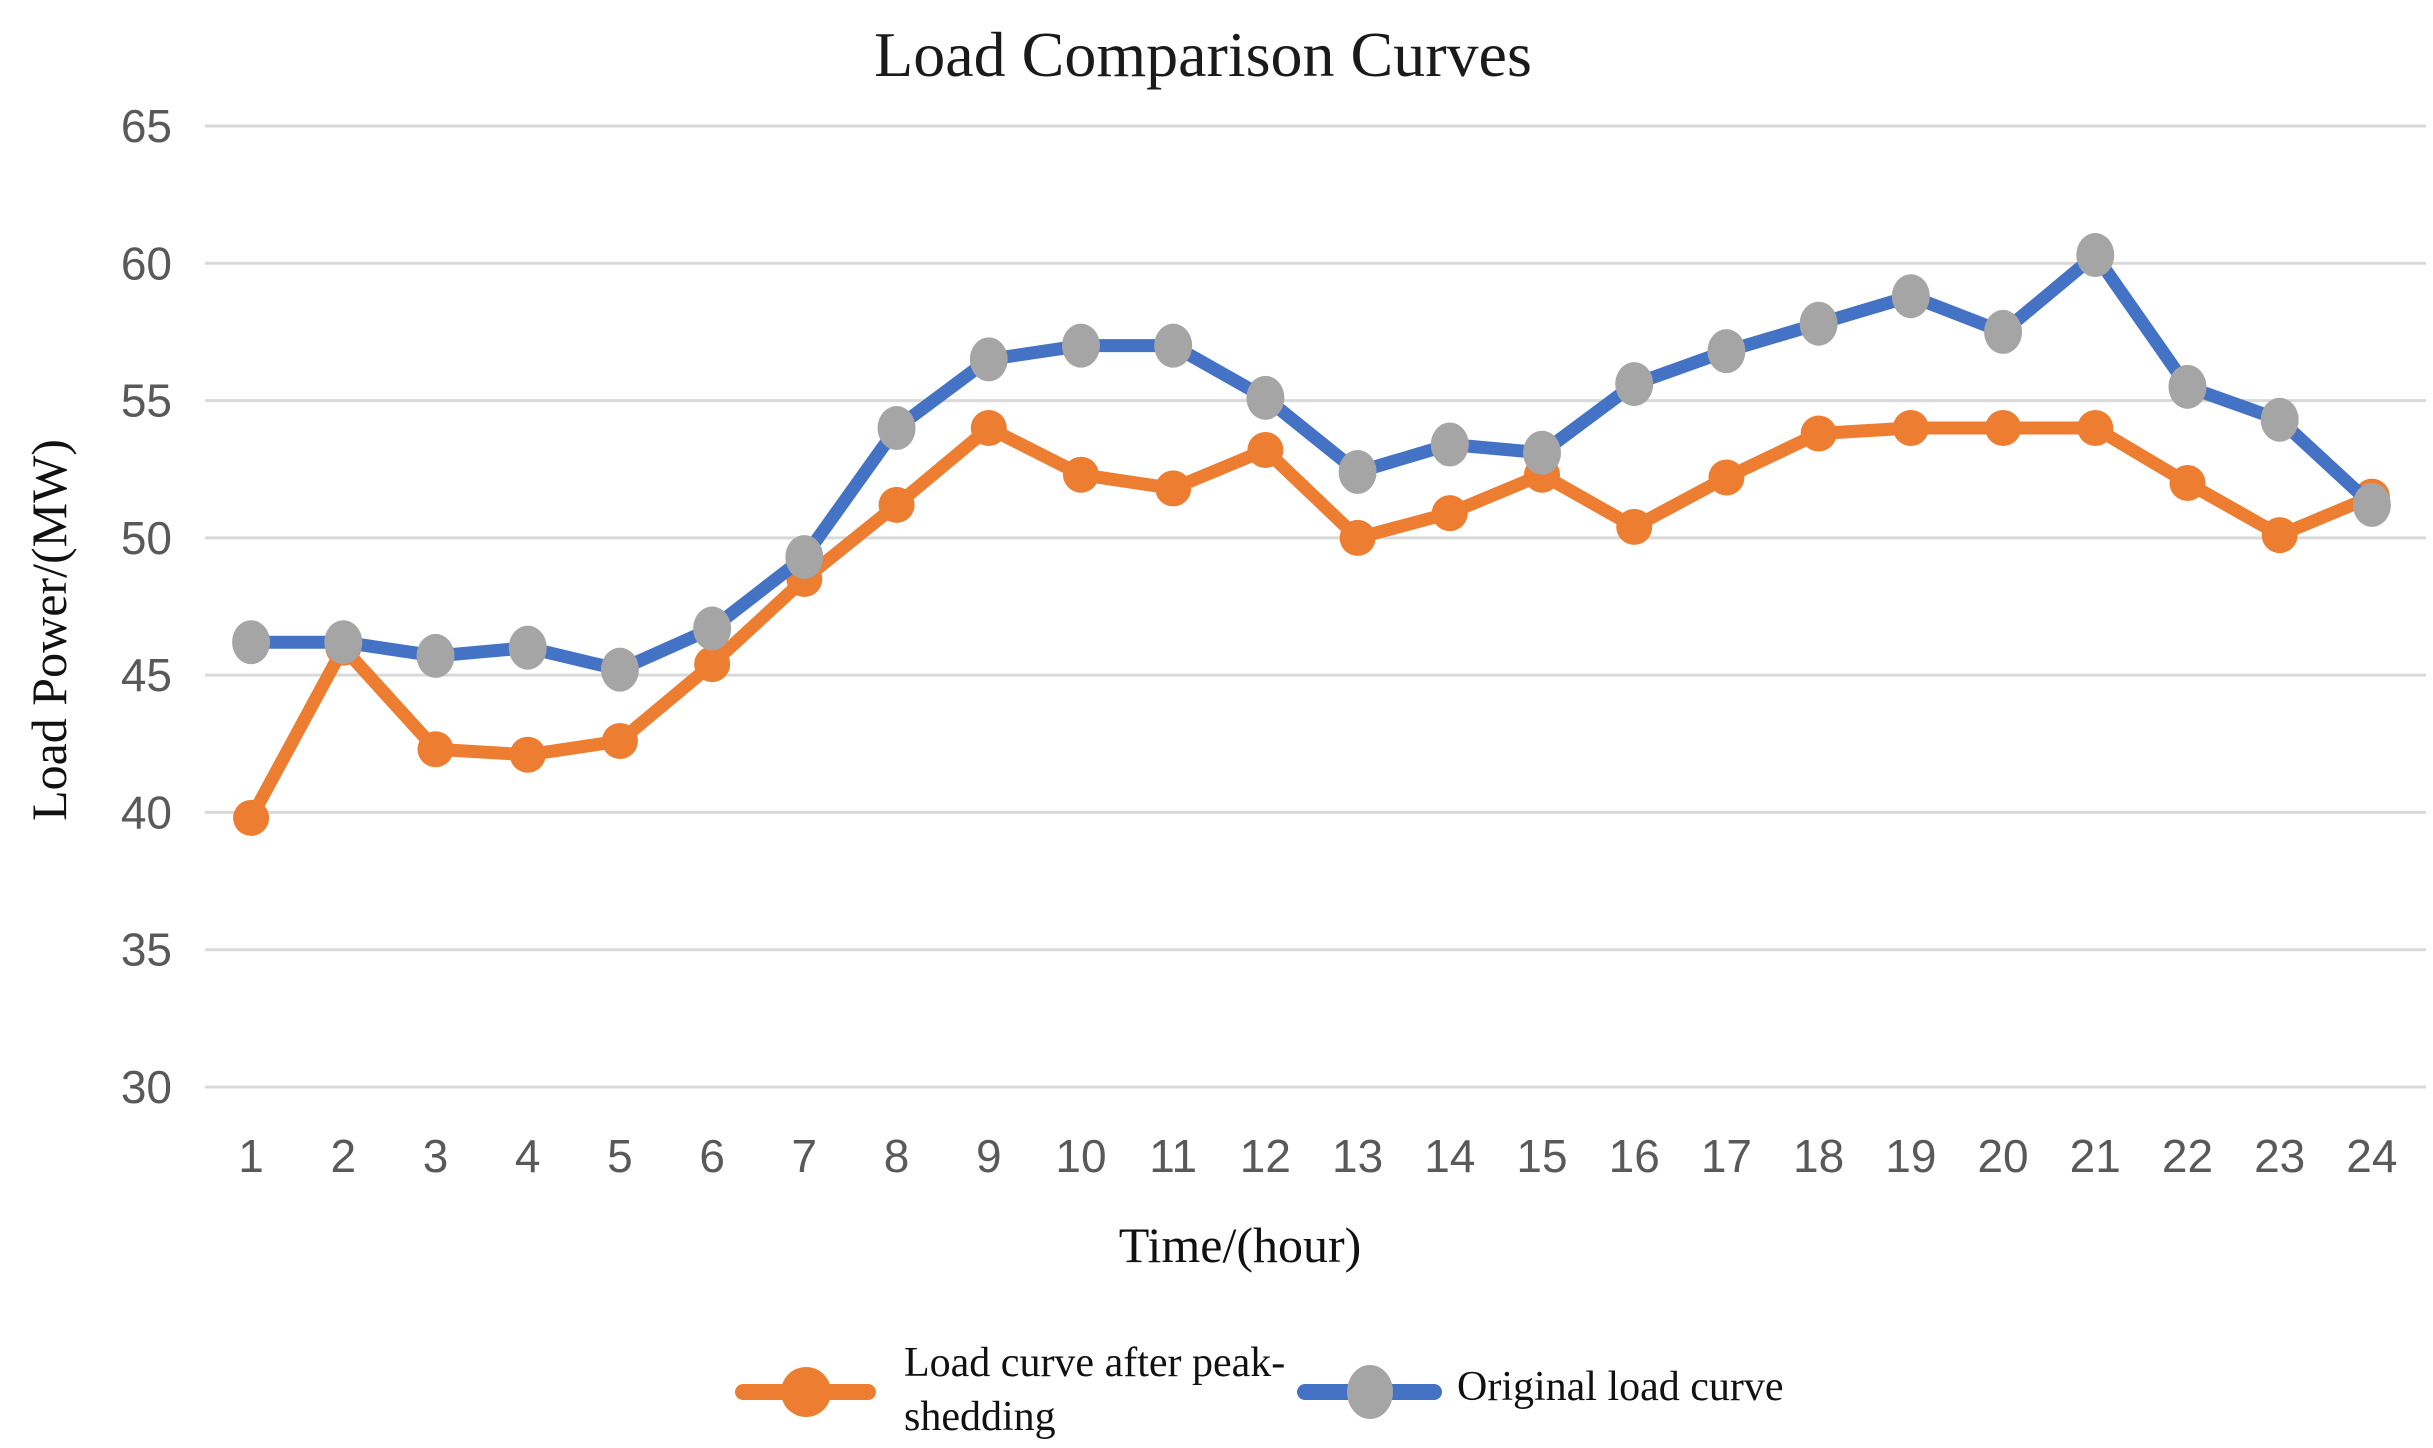  Describe the element at coordinates (1317, 1156) in the screenshot. I see `x-tick-labels: 1 2 3 4 5 6 7 8 9 10 11 12 13 14 15 16 17 18 19 20 21 22 23 24` at that location.